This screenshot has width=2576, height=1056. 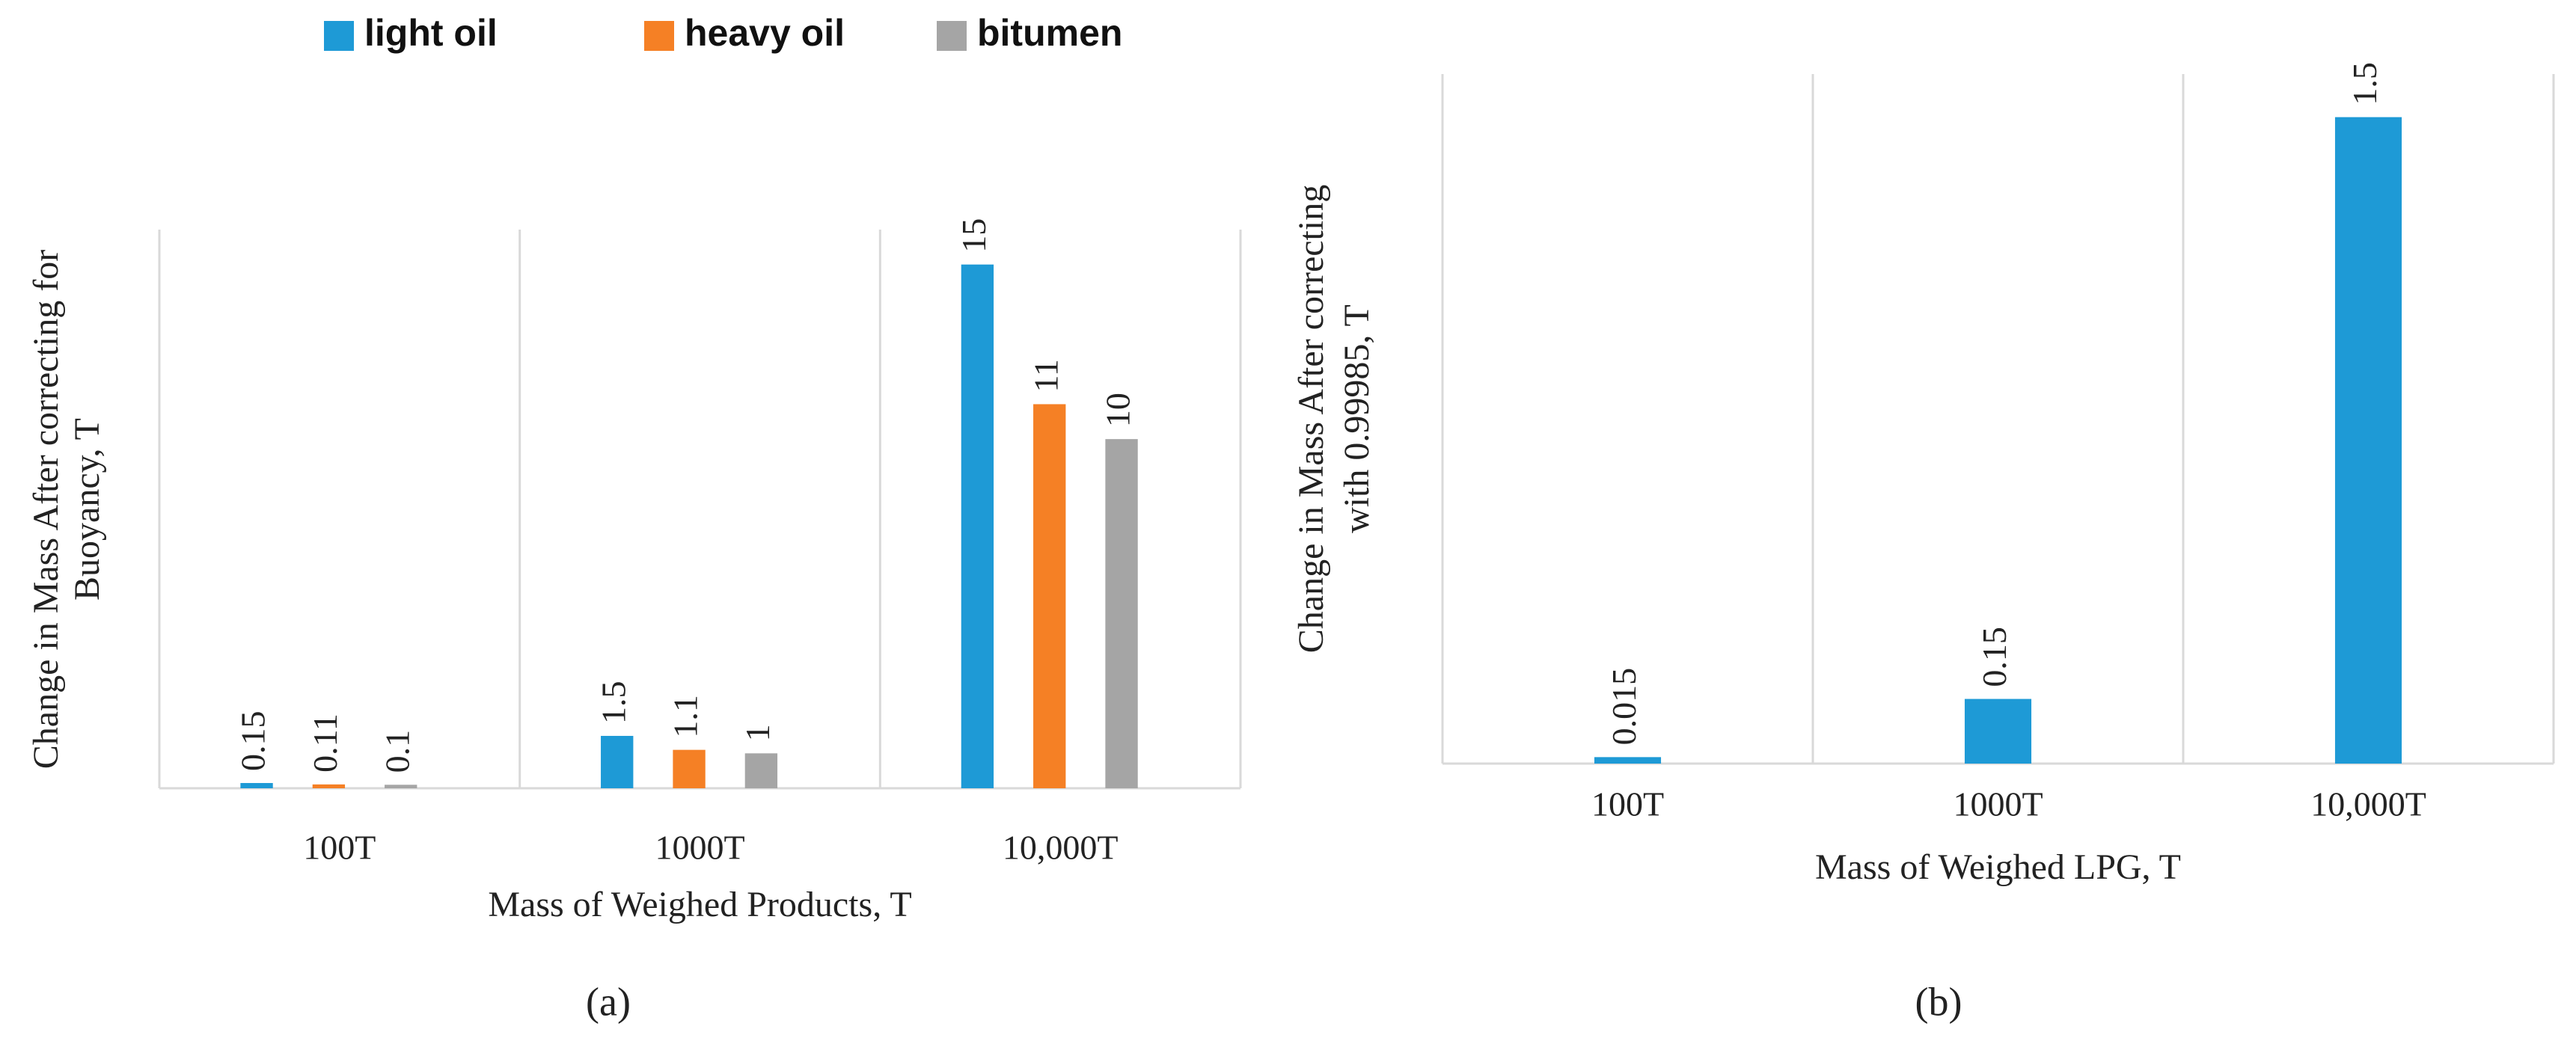 I want to click on x-axis-label: Mass of Weighed Products, T, so click(x=699, y=905).